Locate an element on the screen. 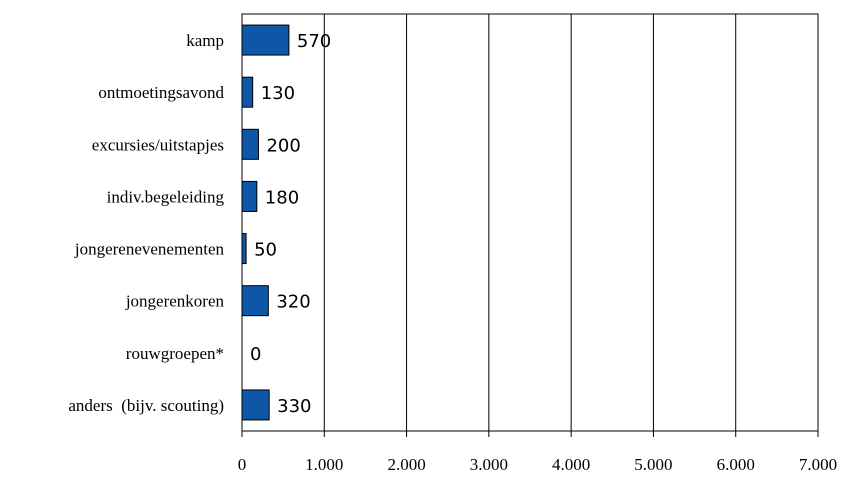  x-tick-label: 4.000 is located at coordinates (571, 464).